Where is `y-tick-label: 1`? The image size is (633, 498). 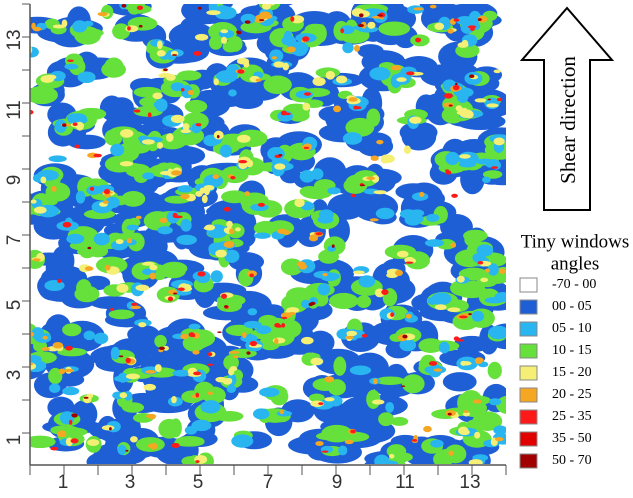
y-tick-label: 1 is located at coordinates (14, 440).